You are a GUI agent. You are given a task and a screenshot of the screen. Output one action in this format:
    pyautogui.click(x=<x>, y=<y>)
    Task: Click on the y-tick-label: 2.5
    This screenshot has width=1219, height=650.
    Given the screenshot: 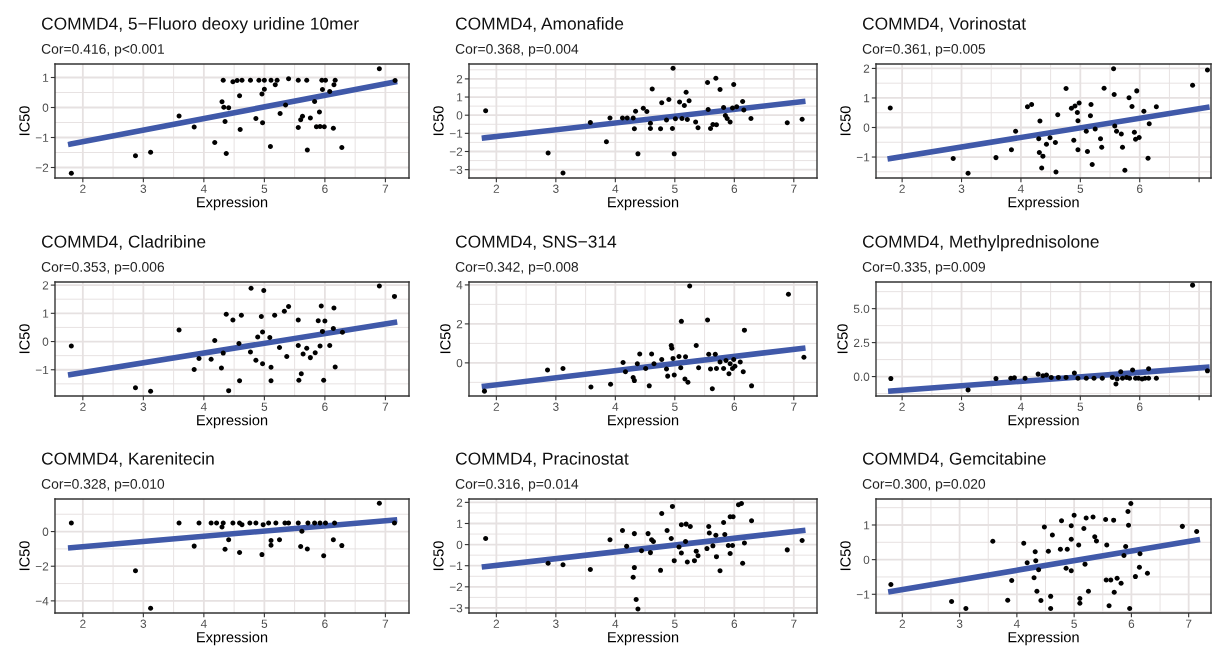 What is the action you would take?
    pyautogui.click(x=861, y=342)
    